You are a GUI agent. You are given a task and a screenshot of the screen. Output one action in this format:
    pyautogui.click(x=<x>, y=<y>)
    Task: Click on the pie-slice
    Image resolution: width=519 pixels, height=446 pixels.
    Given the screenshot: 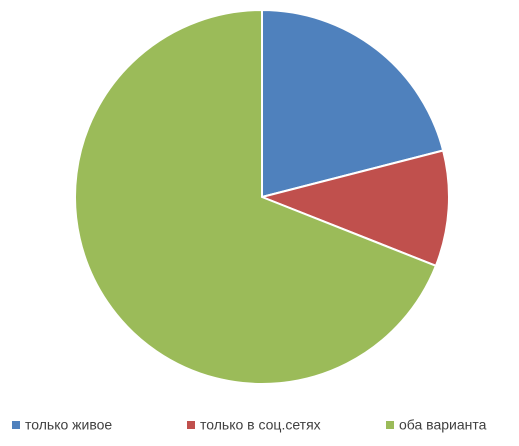 What is the action you would take?
    pyautogui.click(x=354, y=208)
    